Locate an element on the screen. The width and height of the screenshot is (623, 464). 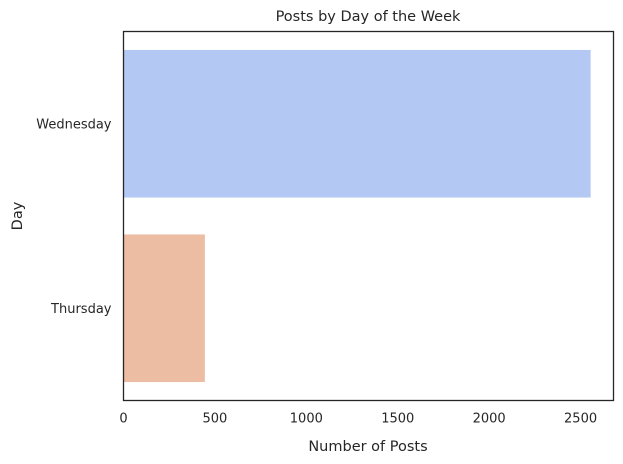
x-axis-ticks: 0 500 1000 1500 2000 2500 is located at coordinates (358, 419).